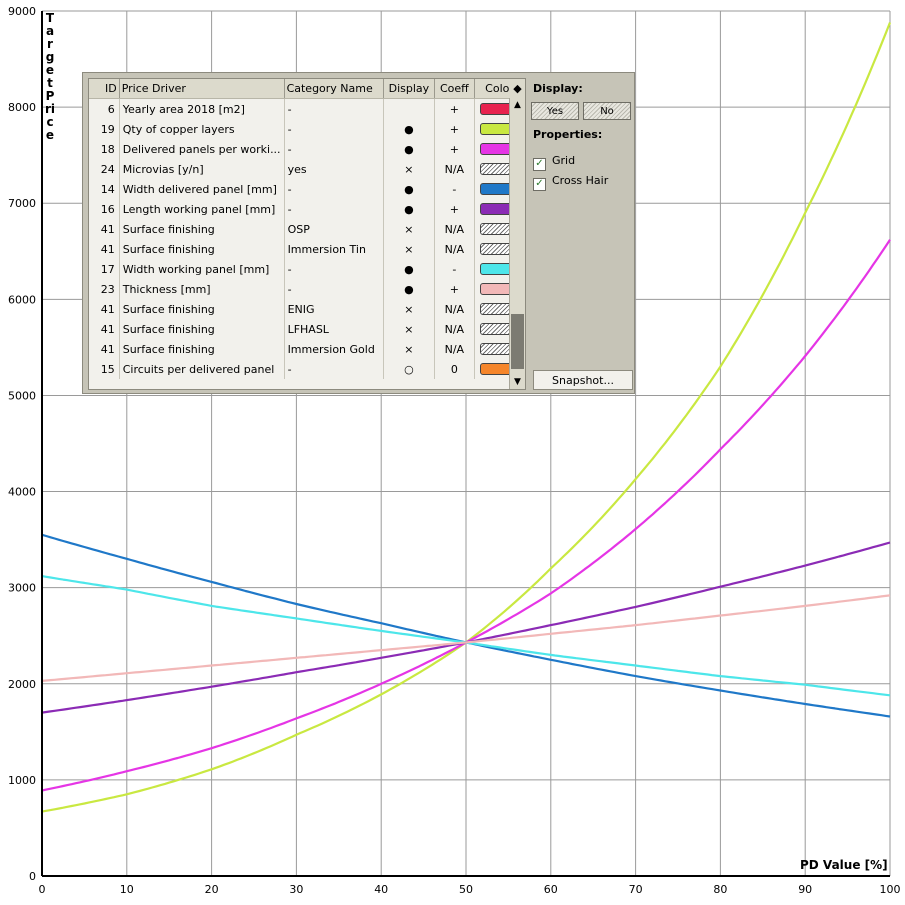 This screenshot has width=905, height=905. I want to click on x-tick-label: 50, so click(466, 889).